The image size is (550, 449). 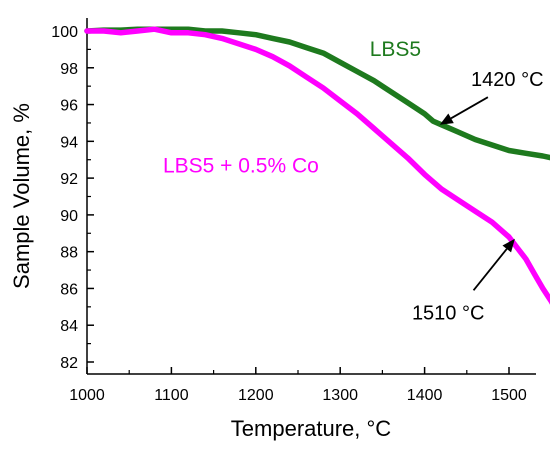 What do you see at coordinates (69, 142) in the screenshot?
I see `y-tick-label: 94` at bounding box center [69, 142].